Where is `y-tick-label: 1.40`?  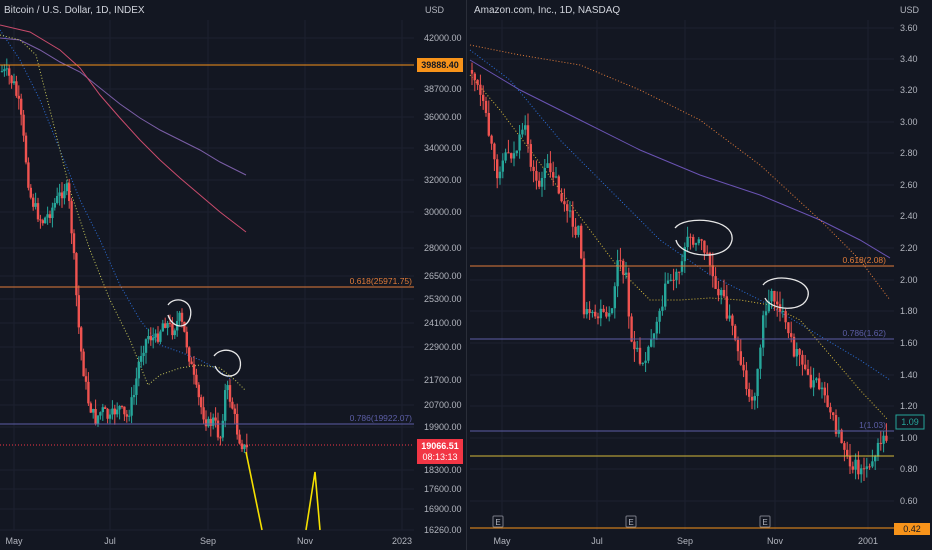 y-tick-label: 1.40 is located at coordinates (909, 375).